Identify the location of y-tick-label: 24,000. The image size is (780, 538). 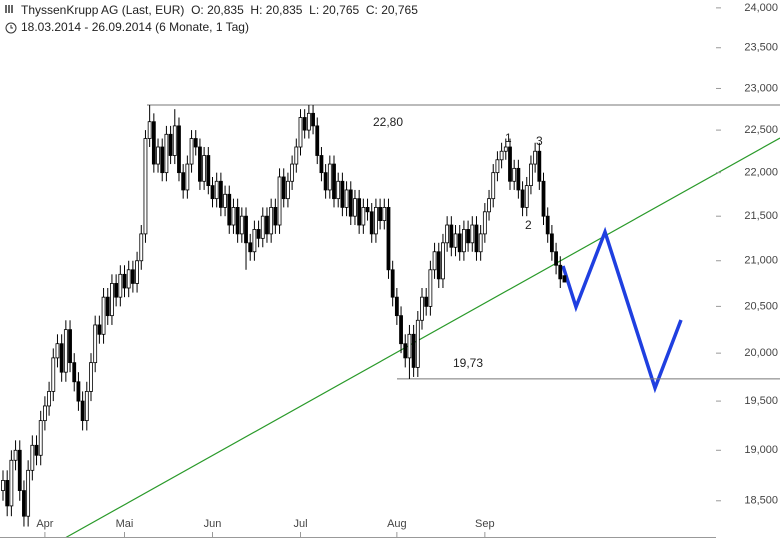
(761, 8).